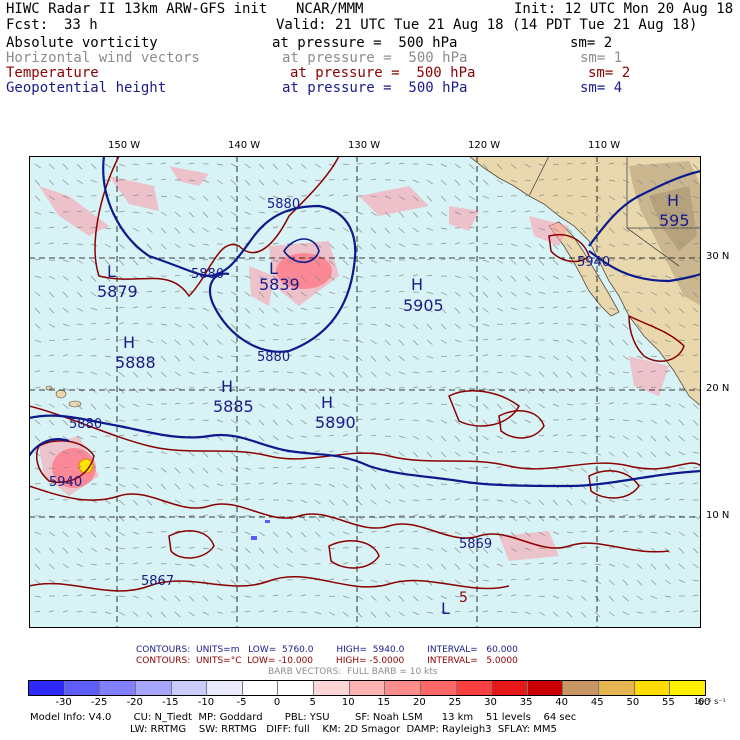 The width and height of the screenshot is (740, 740). Describe the element at coordinates (277, 702) in the screenshot. I see `colorbar-tick-label: 0` at that location.